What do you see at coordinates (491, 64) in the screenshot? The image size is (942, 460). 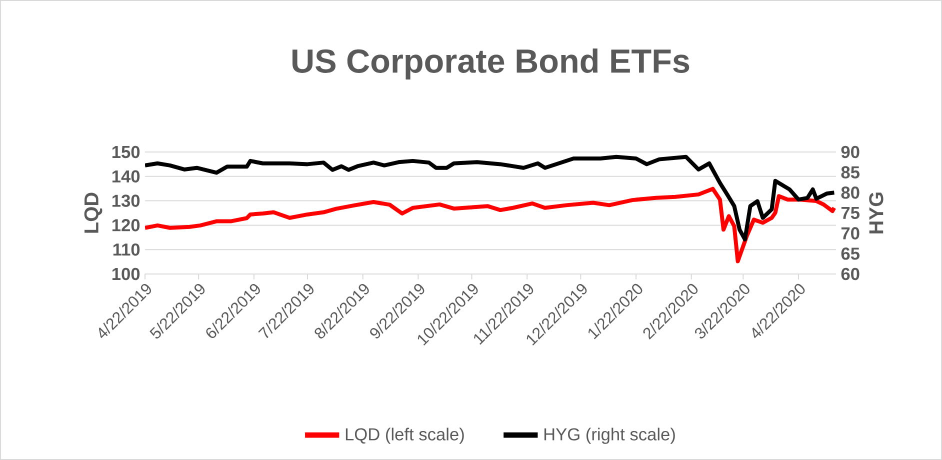 I see `chart-title: US Corporate Bond ETFs` at bounding box center [491, 64].